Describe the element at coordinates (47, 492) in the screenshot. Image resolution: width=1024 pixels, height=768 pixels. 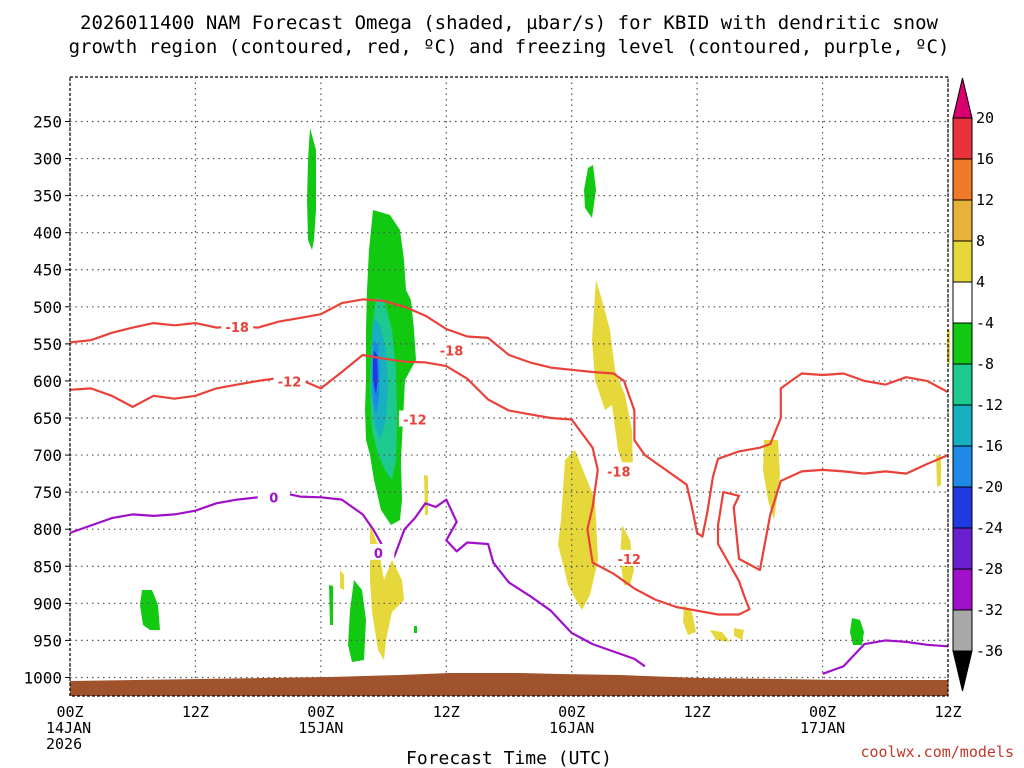
I see `y-tick-label: 750` at that location.